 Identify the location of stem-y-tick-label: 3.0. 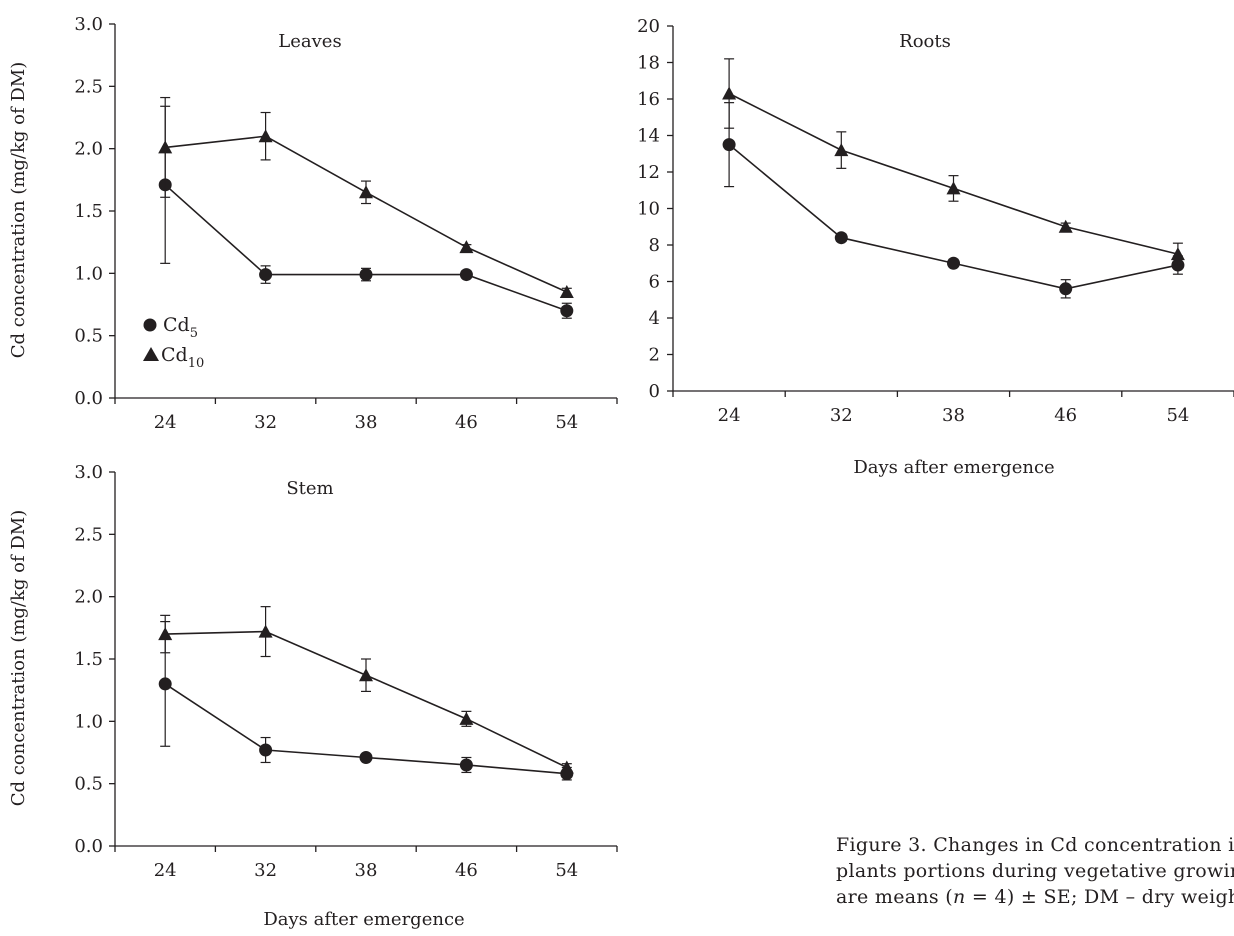
(88, 472).